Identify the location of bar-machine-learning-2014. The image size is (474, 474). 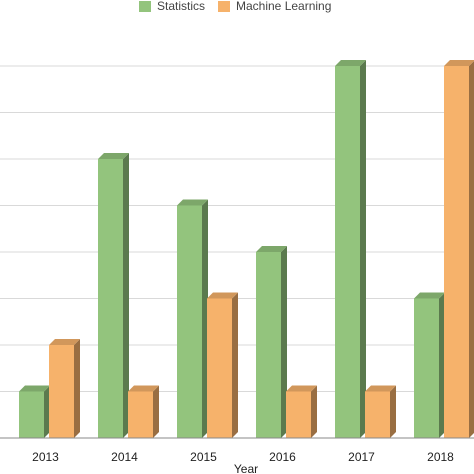
(143, 411).